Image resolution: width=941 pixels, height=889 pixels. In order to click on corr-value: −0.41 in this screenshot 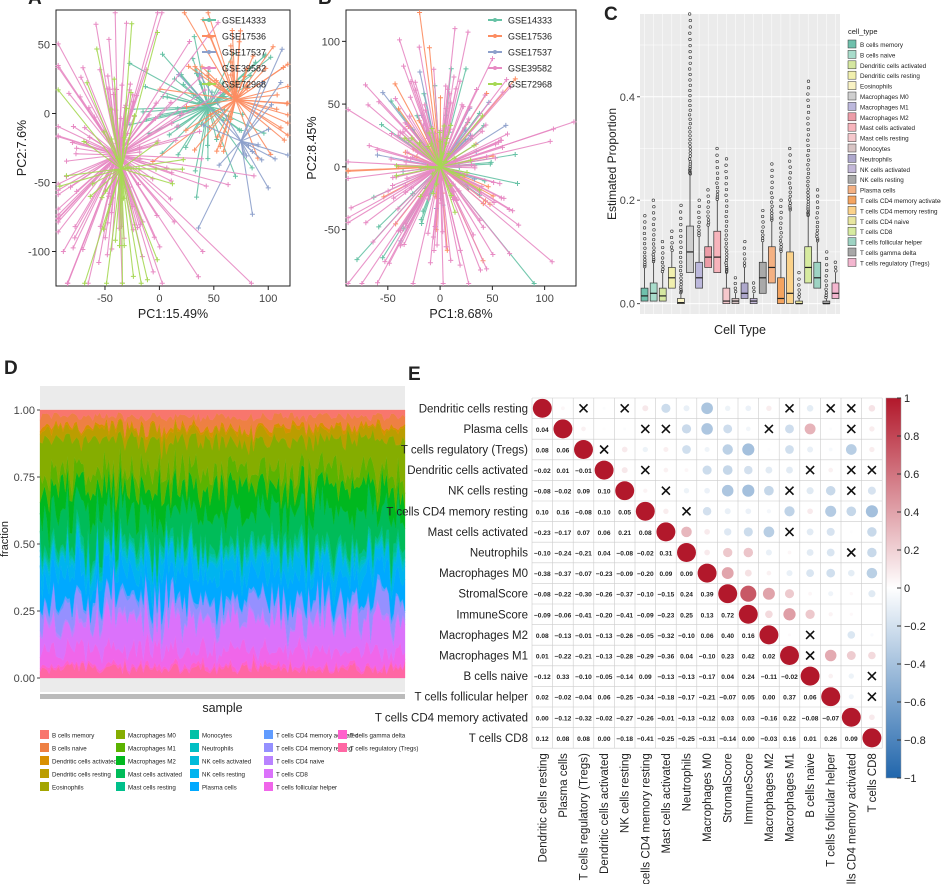, I will do `click(624, 615)`.